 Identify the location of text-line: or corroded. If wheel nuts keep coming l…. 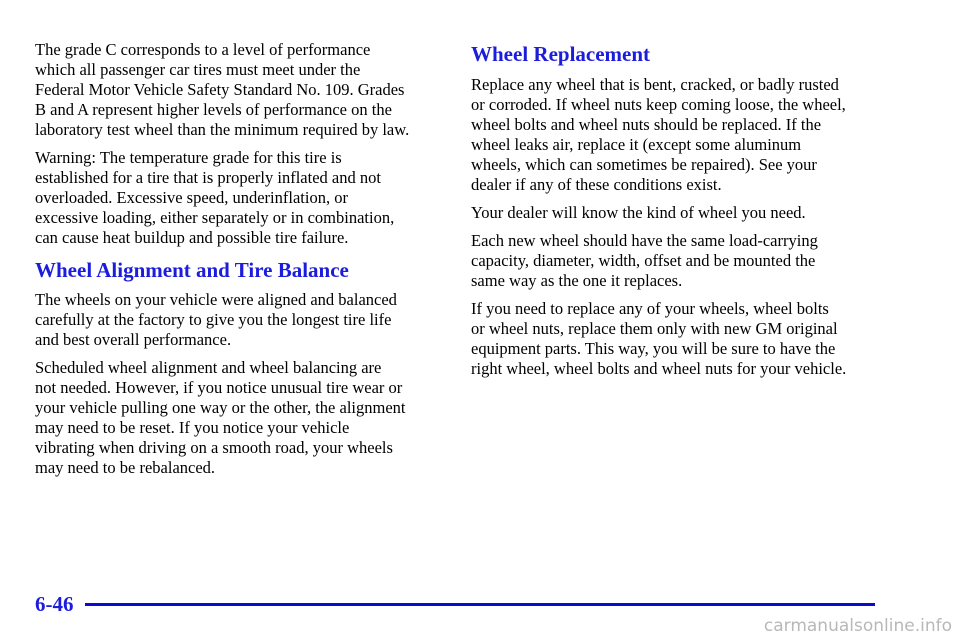
(658, 104).